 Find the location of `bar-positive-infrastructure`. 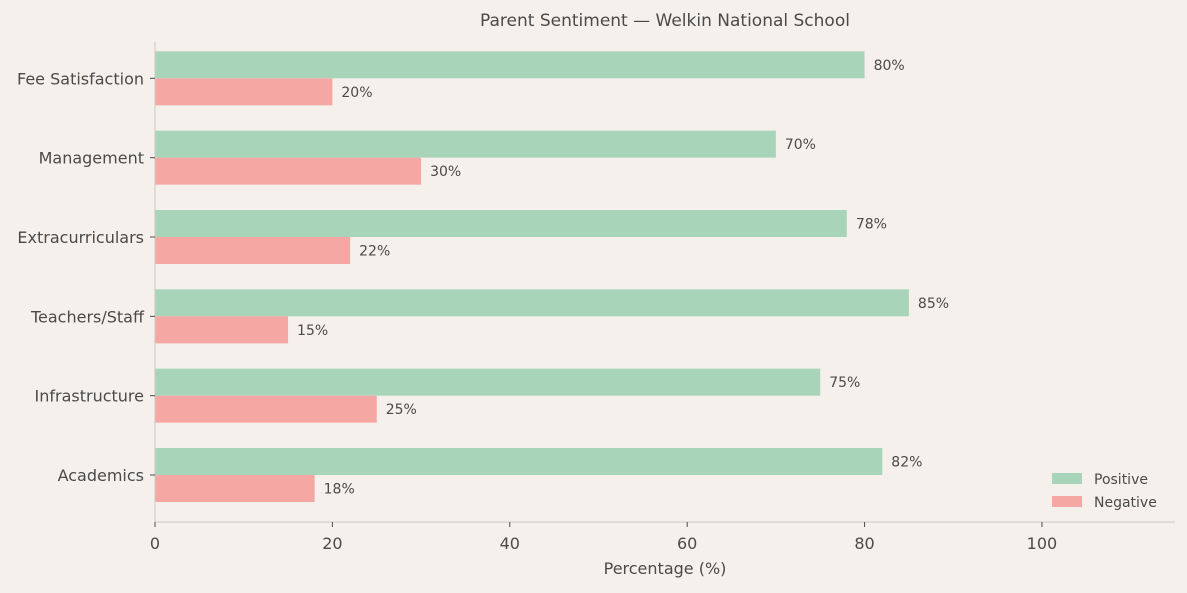

bar-positive-infrastructure is located at coordinates (488, 382).